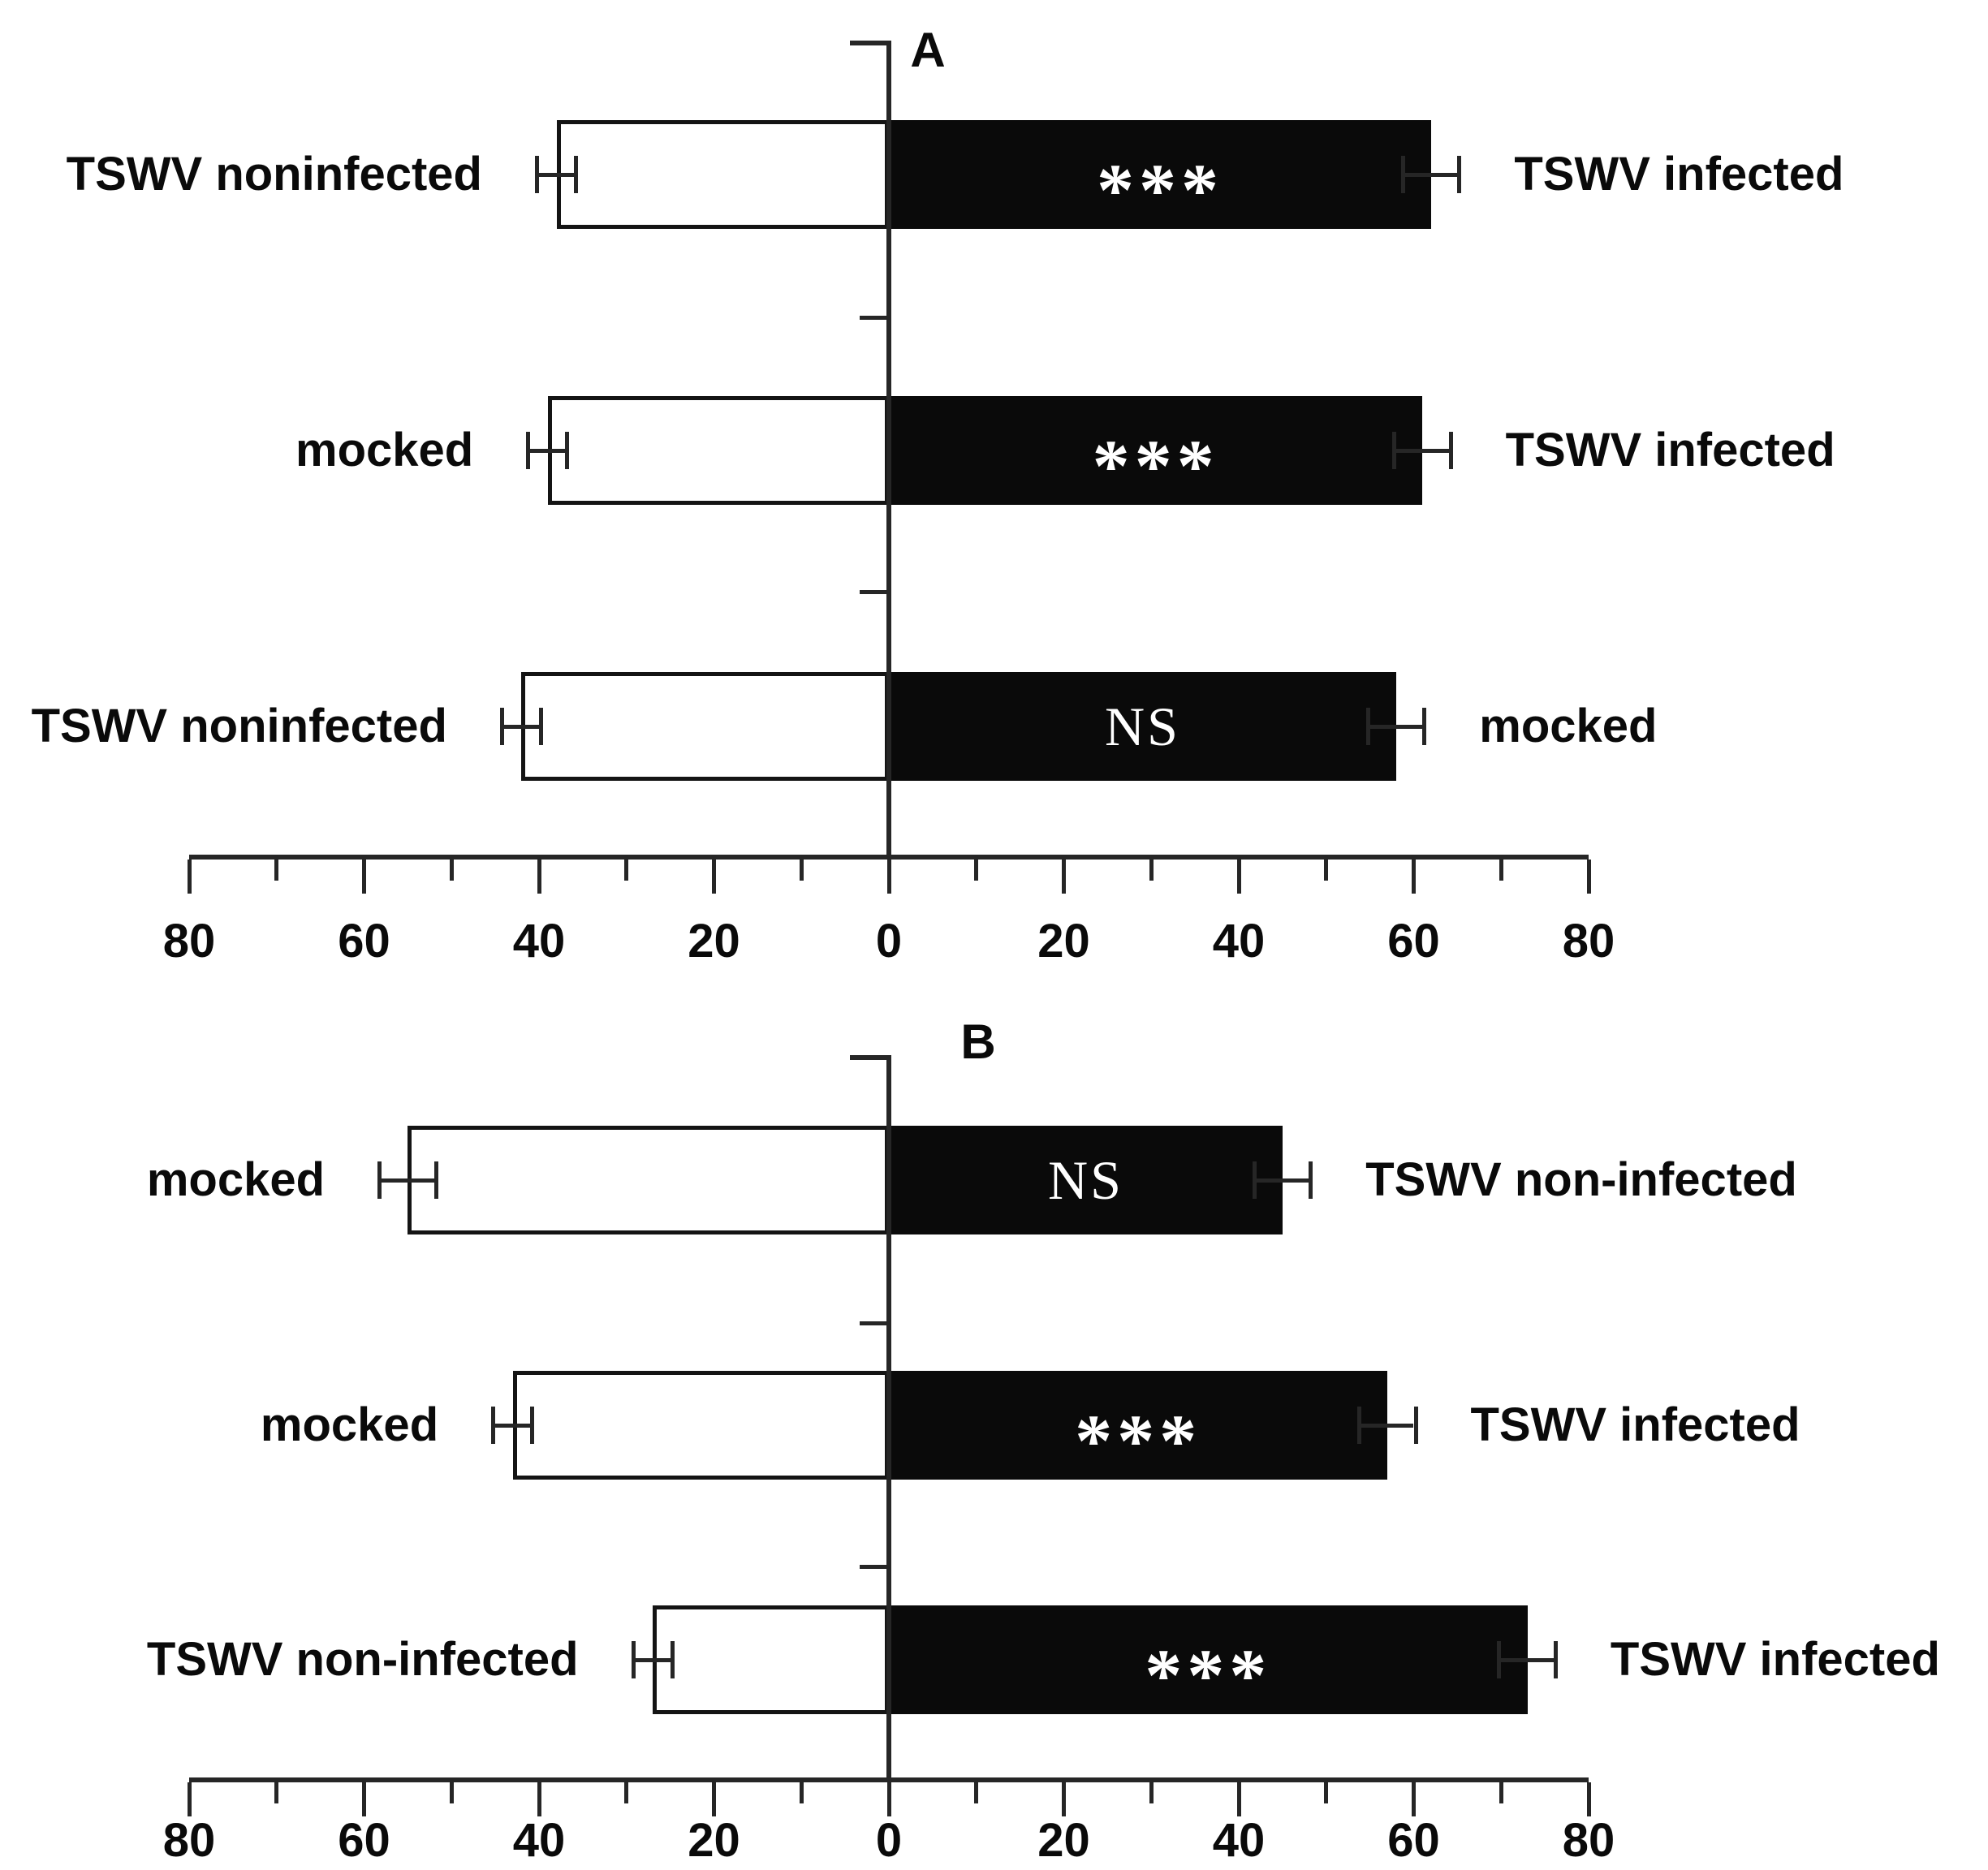 The height and width of the screenshot is (1870, 1988). I want to click on right-bar-A1, so click(1161, 174).